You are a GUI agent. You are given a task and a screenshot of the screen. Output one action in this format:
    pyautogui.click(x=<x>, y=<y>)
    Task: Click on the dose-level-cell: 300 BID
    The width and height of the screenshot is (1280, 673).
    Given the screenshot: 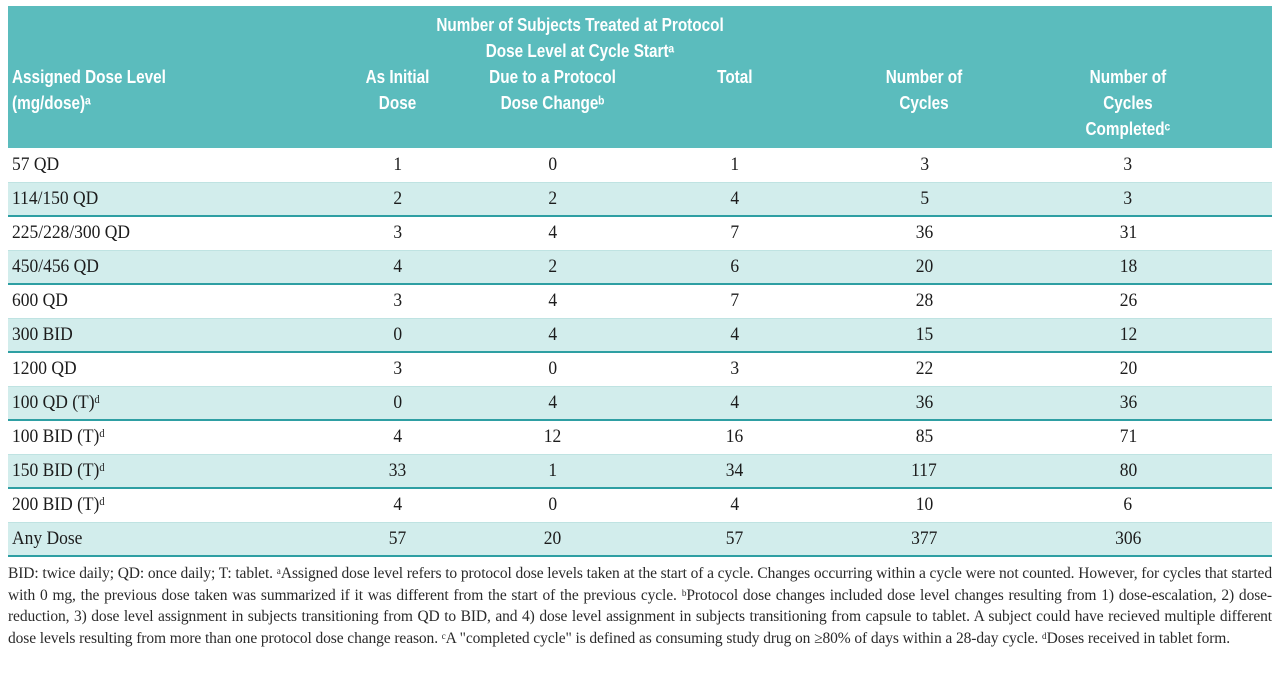 What is the action you would take?
    pyautogui.click(x=42, y=334)
    